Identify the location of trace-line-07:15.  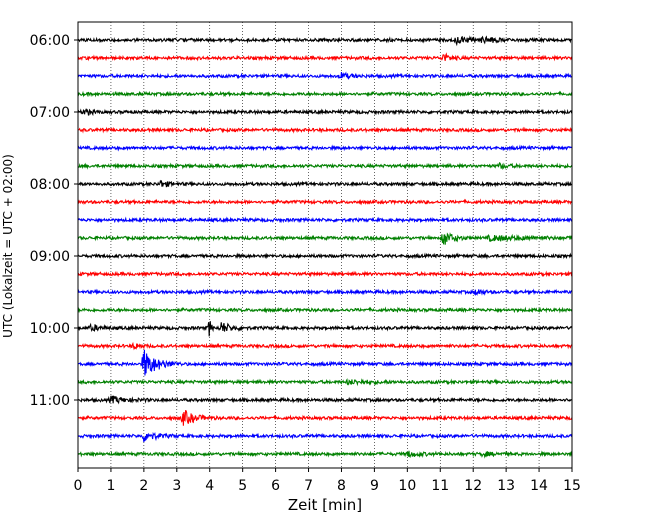
(325, 130).